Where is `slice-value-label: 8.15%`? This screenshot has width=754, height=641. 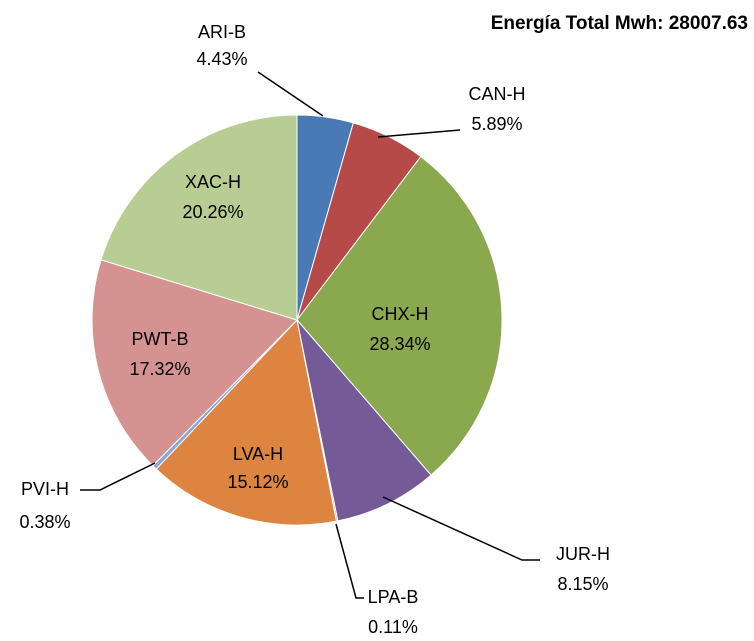
slice-value-label: 8.15% is located at coordinates (582, 584).